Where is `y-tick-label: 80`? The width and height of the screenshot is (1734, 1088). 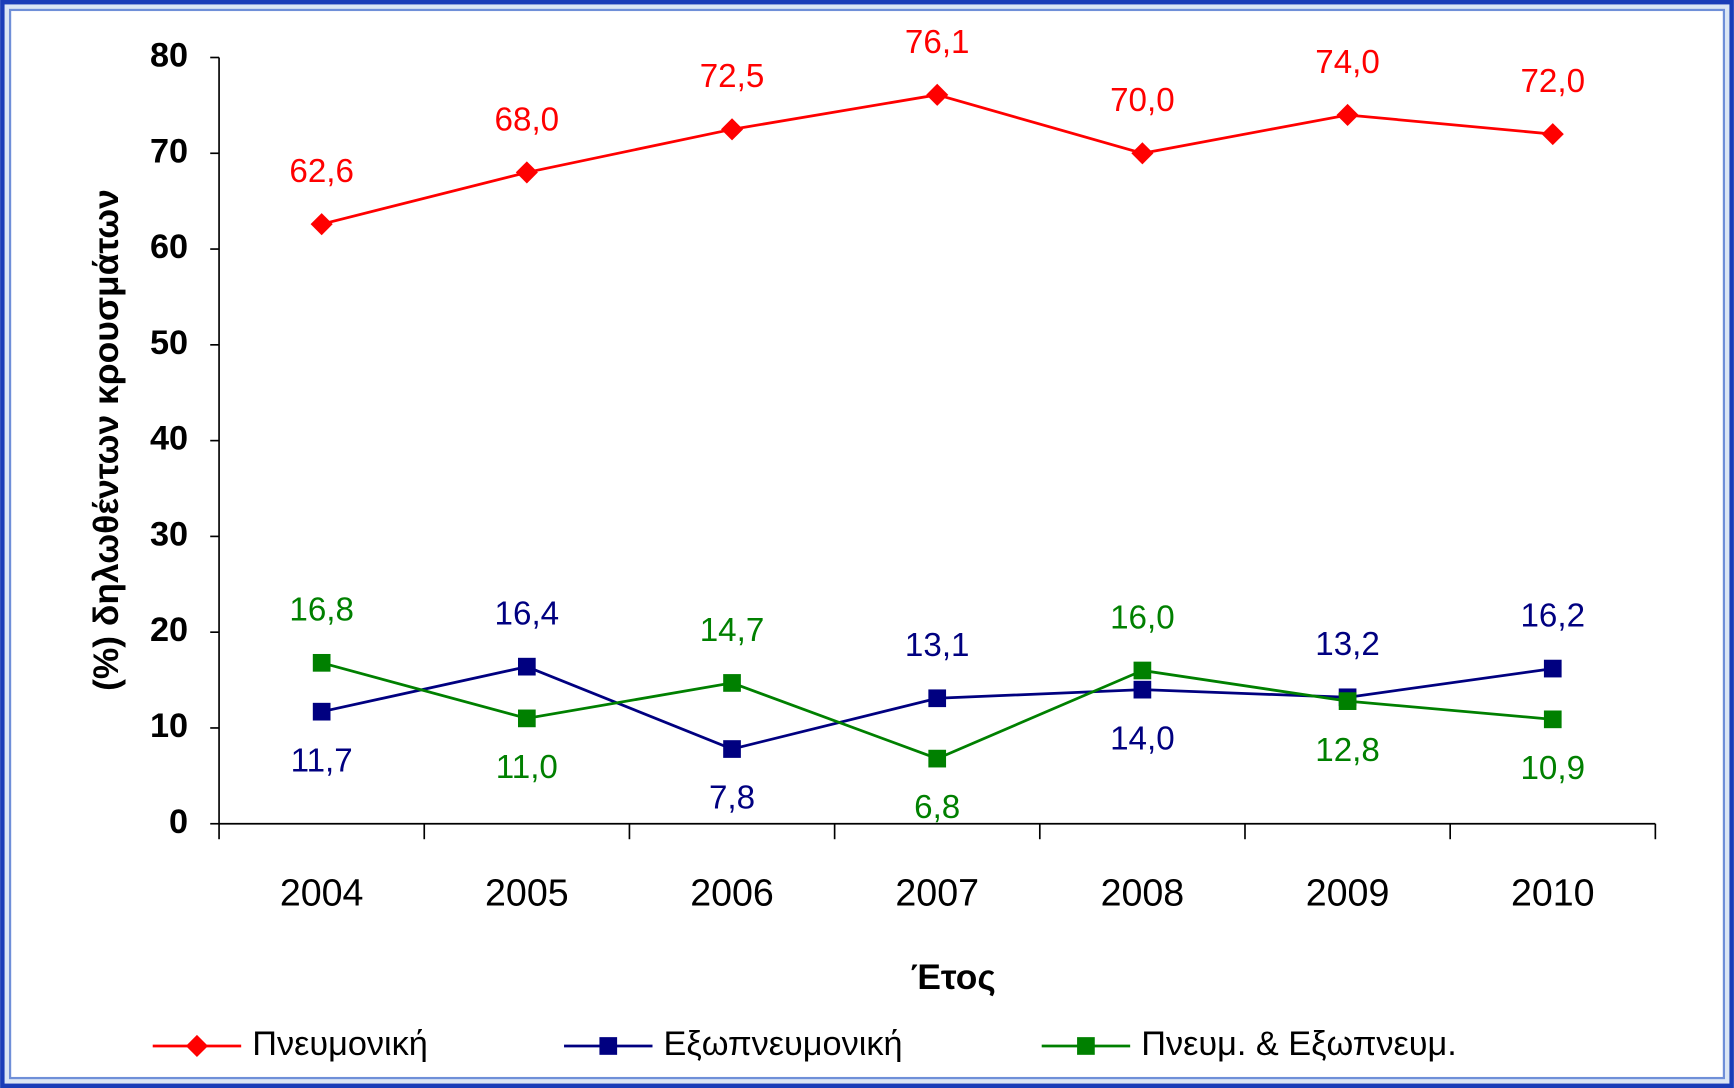
y-tick-label: 80 is located at coordinates (169, 56).